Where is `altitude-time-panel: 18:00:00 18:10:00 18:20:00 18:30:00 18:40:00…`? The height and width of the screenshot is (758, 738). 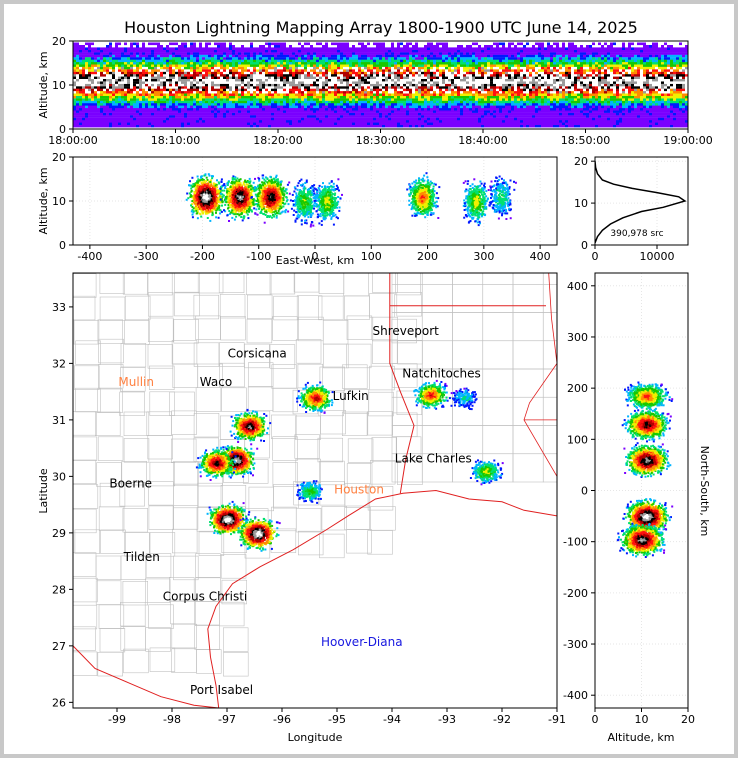
altitude-time-panel: 18:00:00 18:10:00 18:20:00 18:30:00 18:40:00… is located at coordinates (380, 91).